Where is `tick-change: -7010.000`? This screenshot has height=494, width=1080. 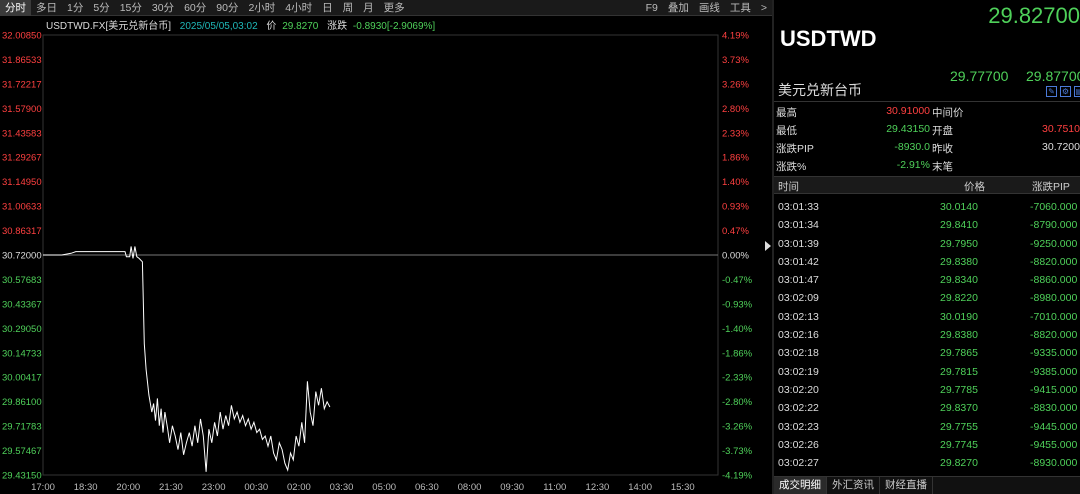 tick-change: -7010.000 is located at coordinates (1054, 316).